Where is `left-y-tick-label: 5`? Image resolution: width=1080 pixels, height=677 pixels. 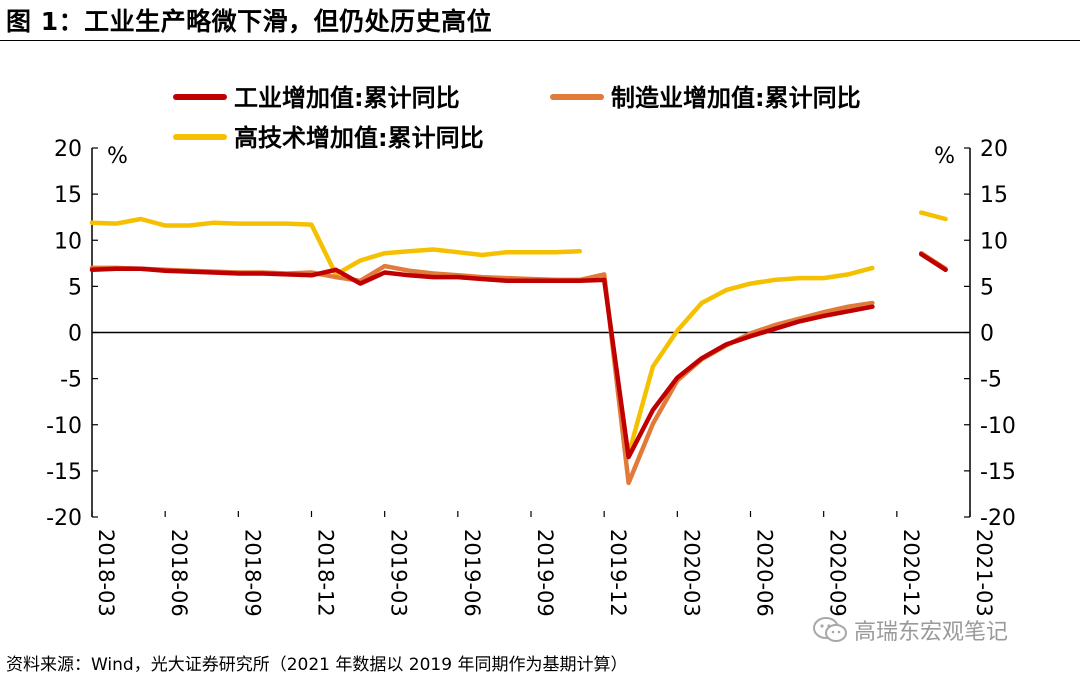
left-y-tick-label: 5 is located at coordinates (75, 287).